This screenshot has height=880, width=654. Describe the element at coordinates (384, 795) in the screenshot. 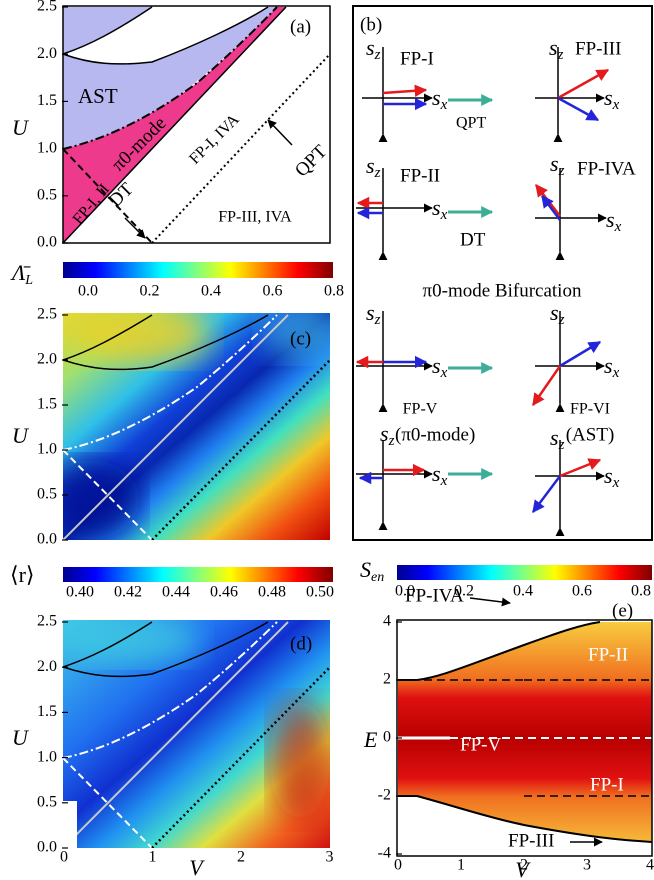

I see `y-tick-label: -2` at that location.